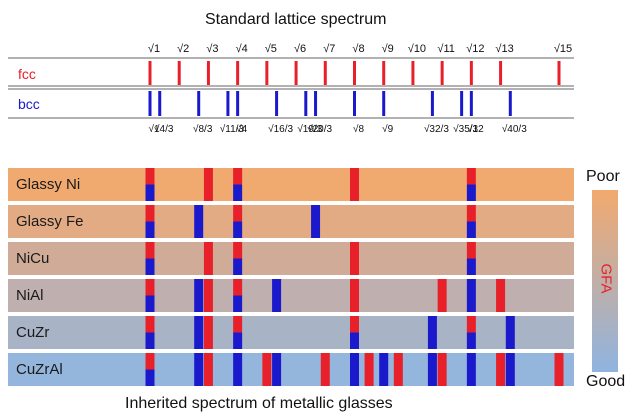 The height and width of the screenshot is (414, 630). Describe the element at coordinates (436, 129) in the screenshot. I see `bcc-tick-label: √32/3` at that location.